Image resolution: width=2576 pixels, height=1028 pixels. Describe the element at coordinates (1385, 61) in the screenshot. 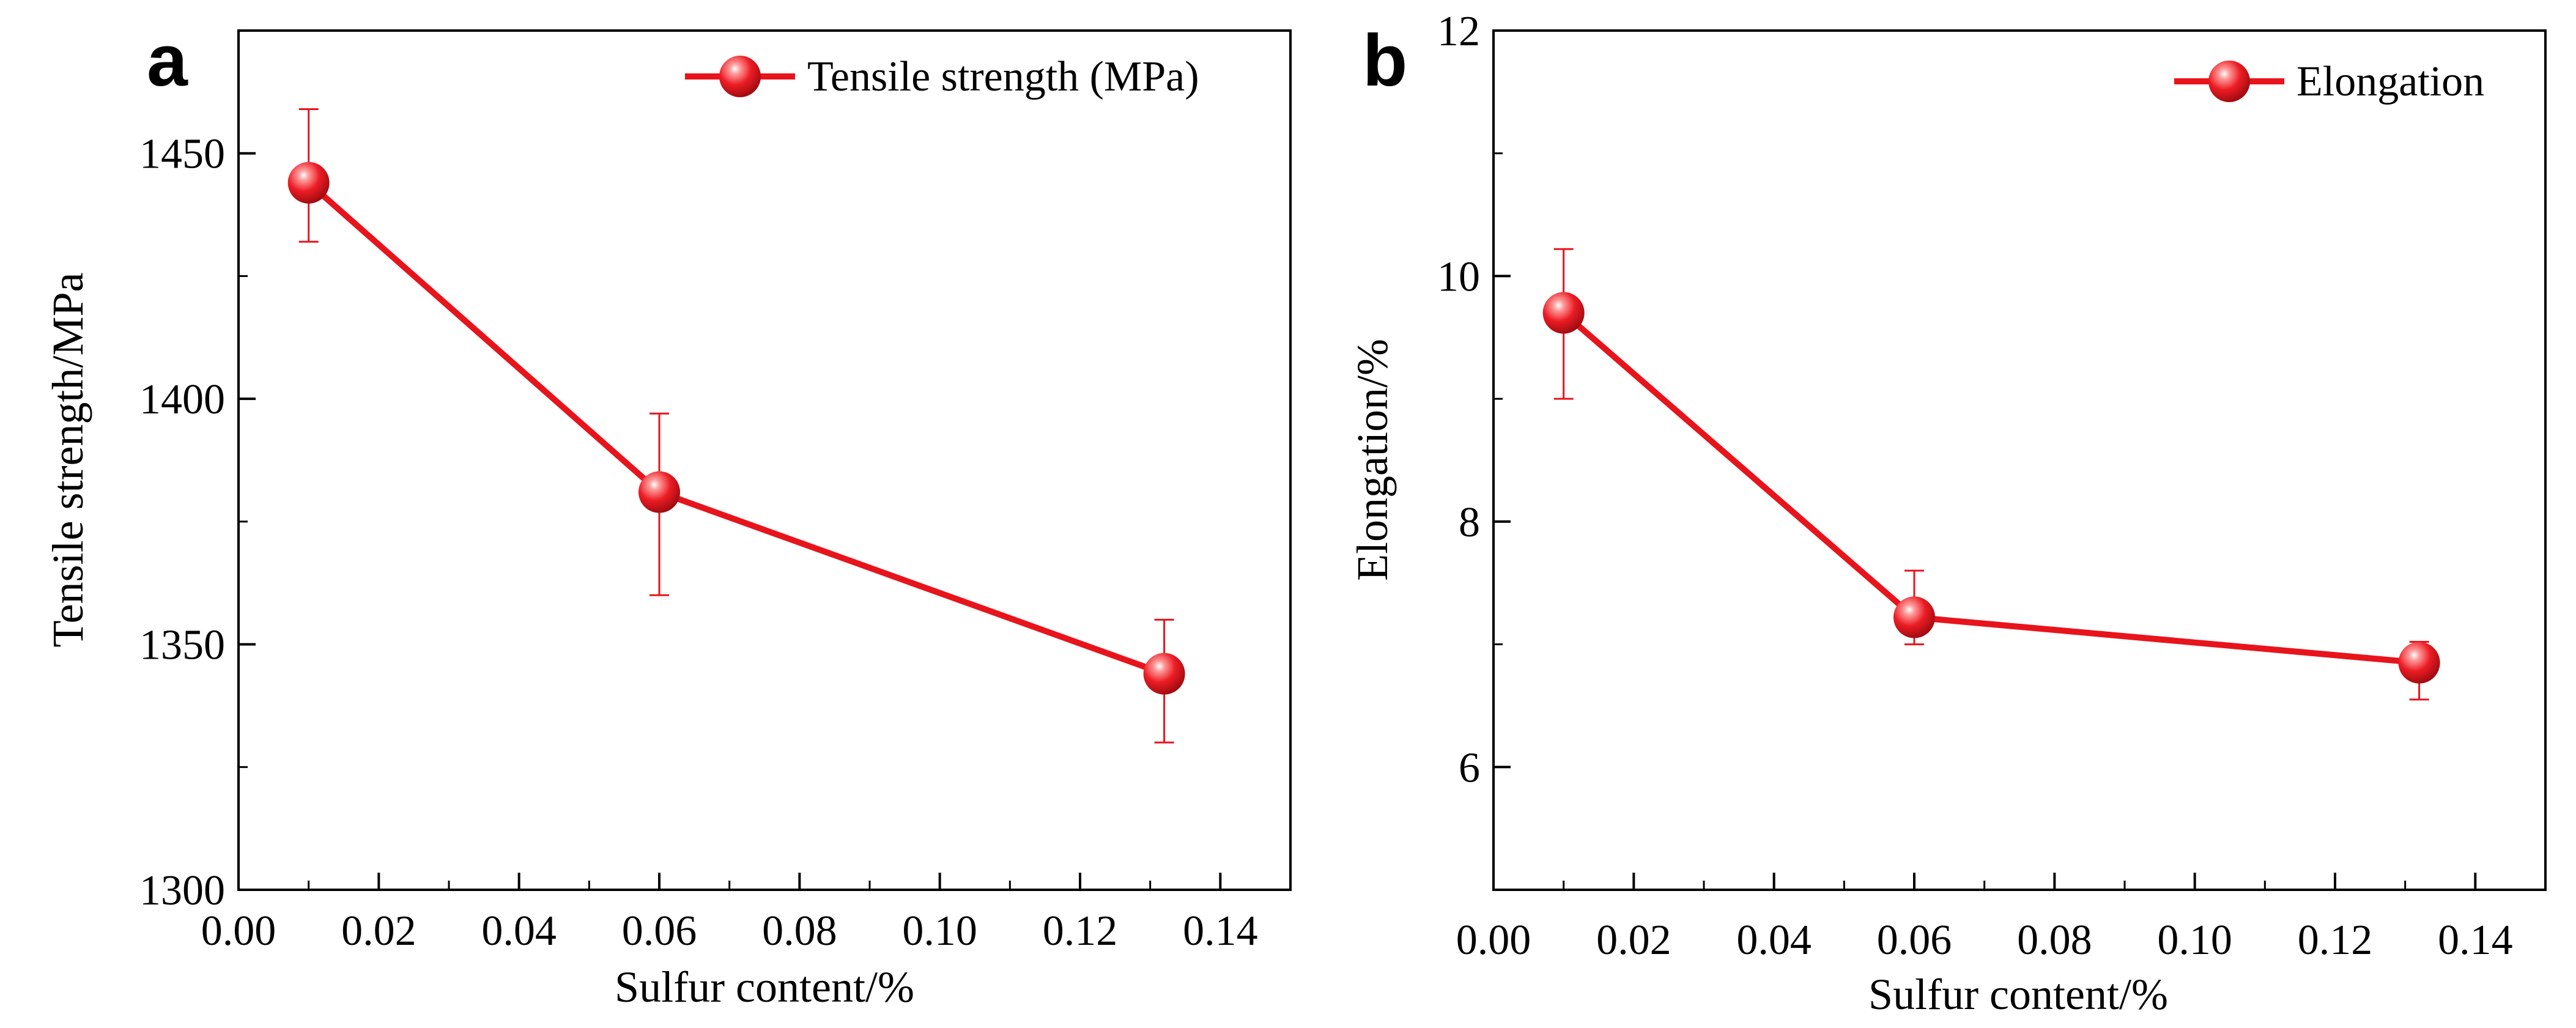

I see `panel-b-label: b` at that location.